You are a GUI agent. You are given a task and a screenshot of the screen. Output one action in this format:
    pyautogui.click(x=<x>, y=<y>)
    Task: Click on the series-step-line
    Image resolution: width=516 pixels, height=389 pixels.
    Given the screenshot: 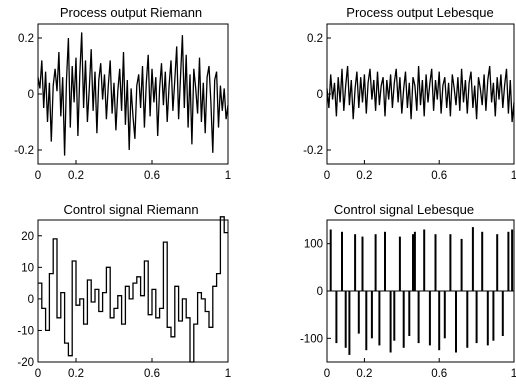 What is the action you would take?
    pyautogui.click(x=133, y=289)
    